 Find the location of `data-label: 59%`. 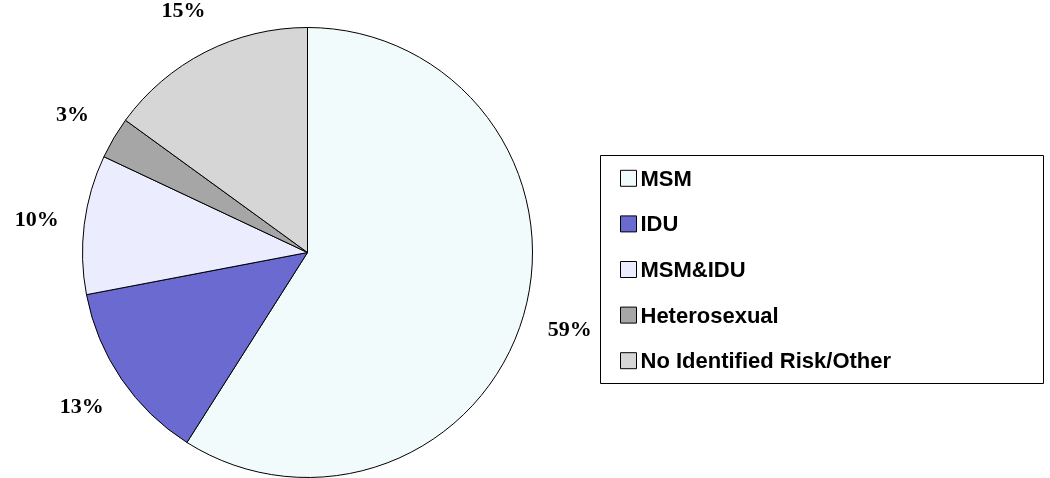

data-label: 59% is located at coordinates (569, 329).